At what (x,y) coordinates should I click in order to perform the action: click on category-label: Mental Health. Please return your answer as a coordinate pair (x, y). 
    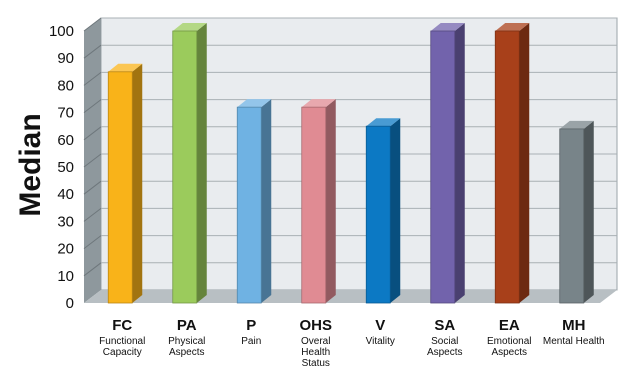
    Looking at the image, I should click on (574, 341).